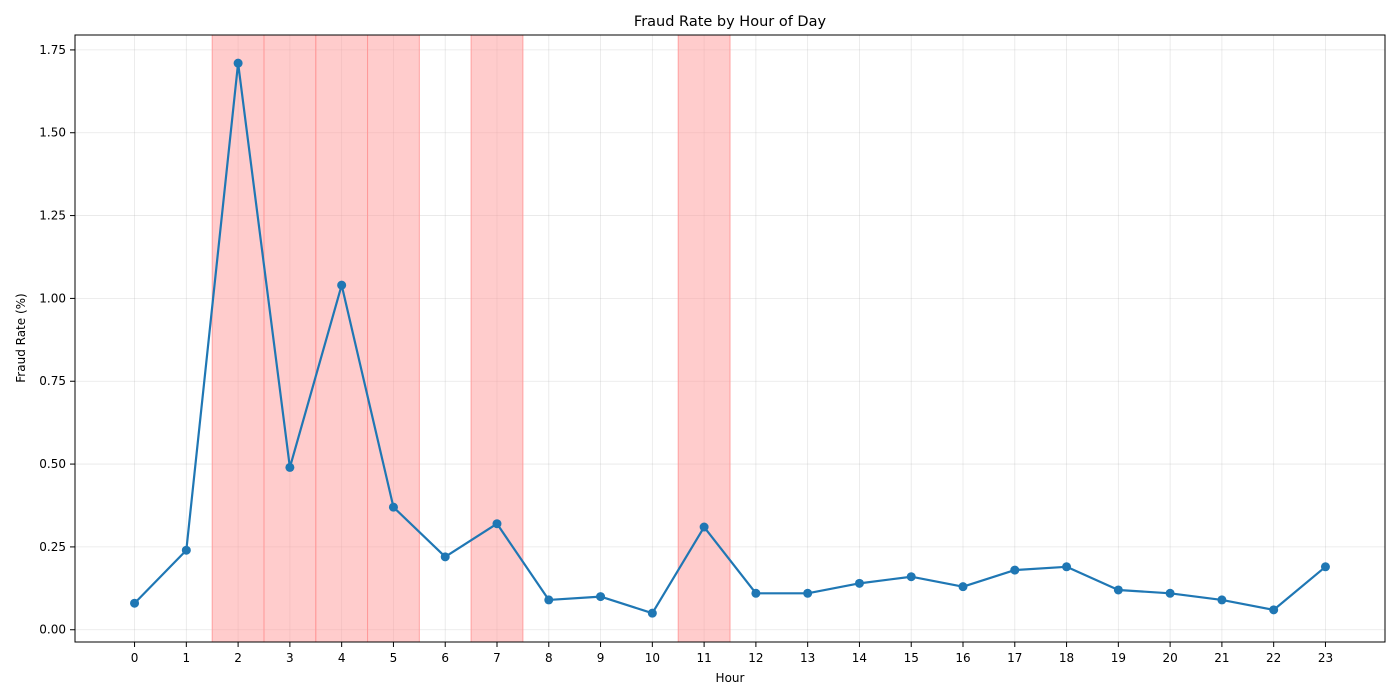 The image size is (1400, 700). I want to click on x-tick-label: 9, so click(601, 658).